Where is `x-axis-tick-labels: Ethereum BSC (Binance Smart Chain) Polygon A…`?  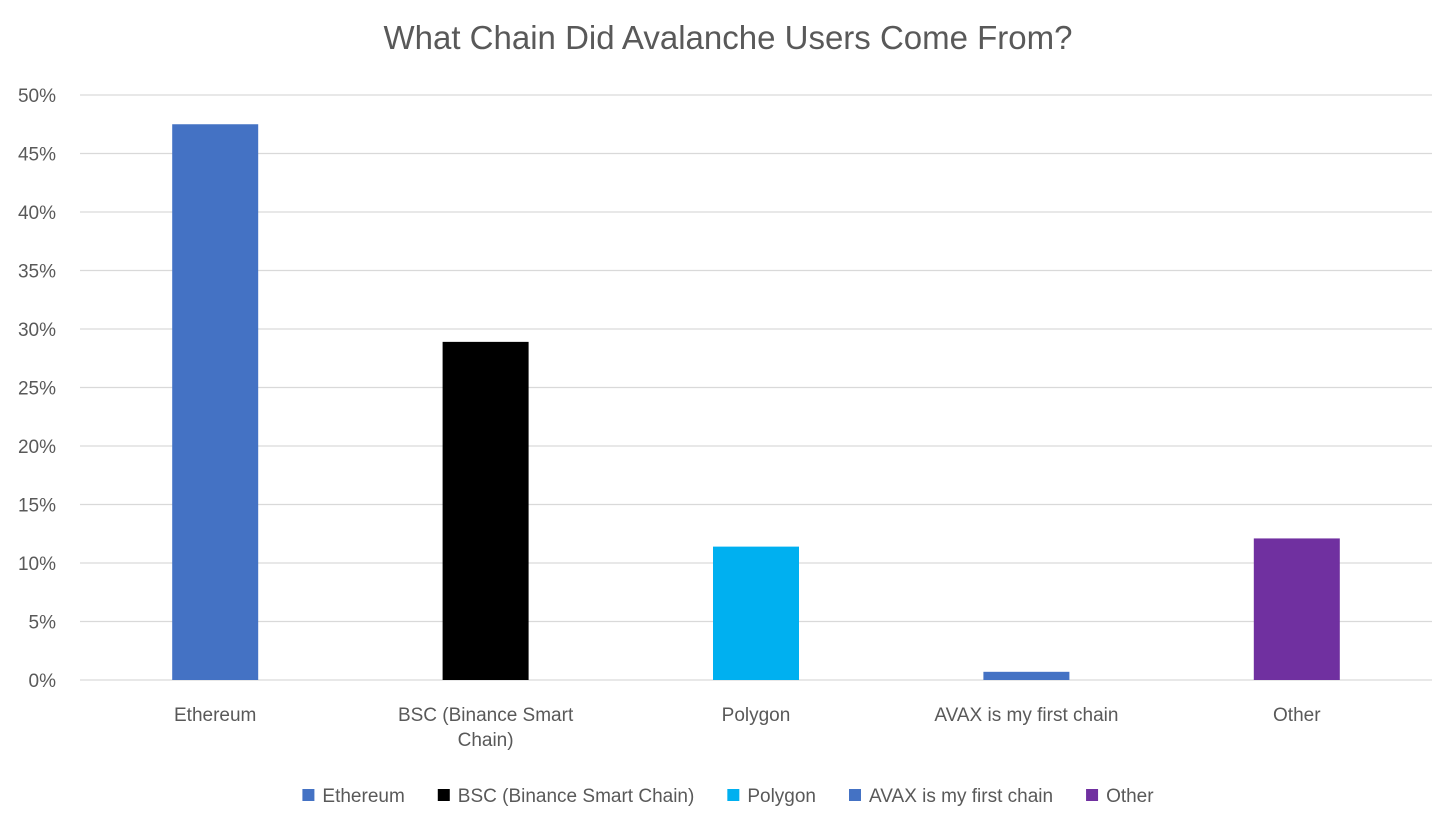
x-axis-tick-labels: Ethereum BSC (Binance Smart Chain) Polygon A… is located at coordinates (747, 728).